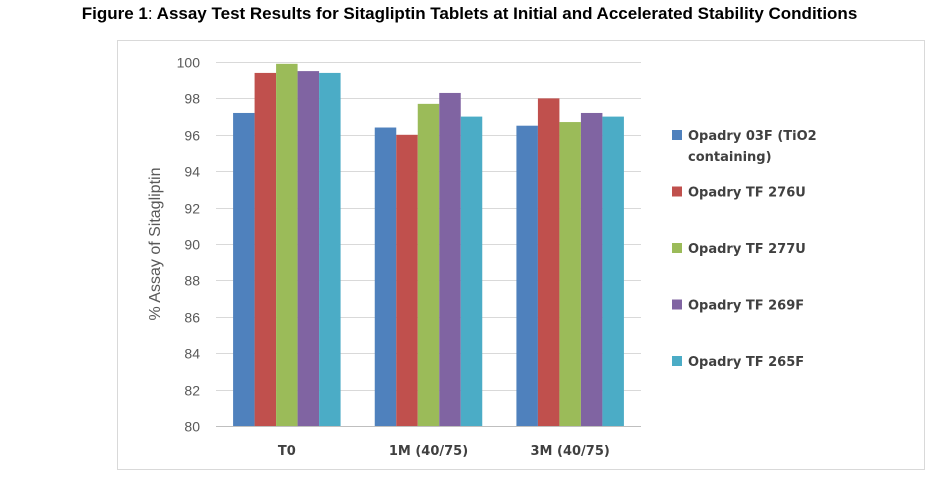 This screenshot has height=499, width=939. Describe the element at coordinates (428, 451) in the screenshot. I see `x-tick-label: 1M (40/75)` at that location.